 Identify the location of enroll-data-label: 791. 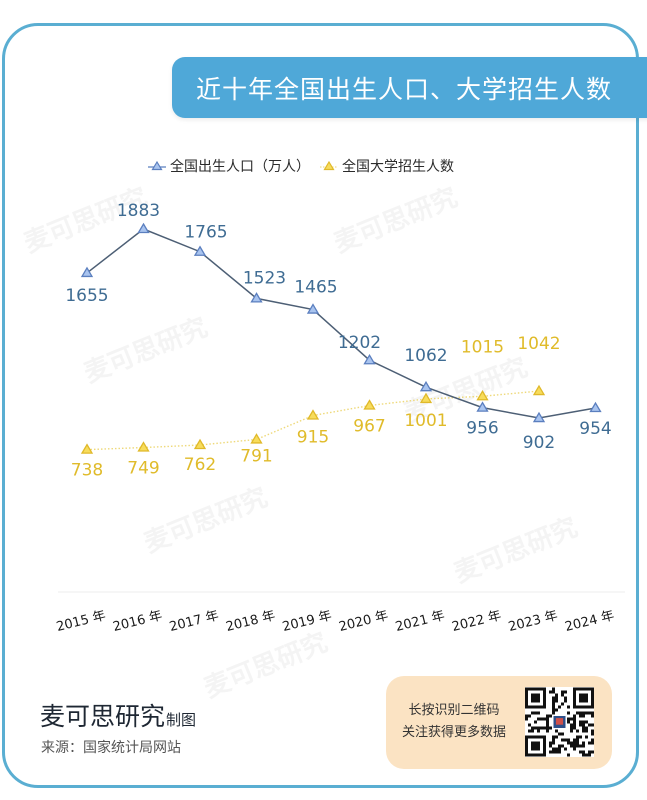
(256, 456).